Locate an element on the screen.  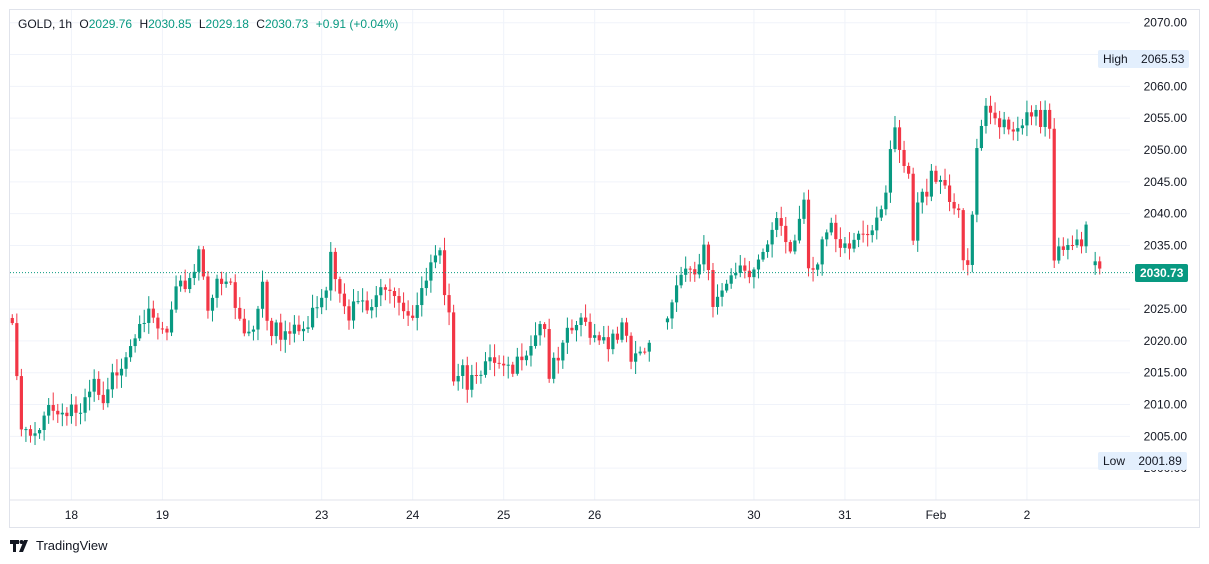
low-marker: Low 2001.89 is located at coordinates (1142, 461).